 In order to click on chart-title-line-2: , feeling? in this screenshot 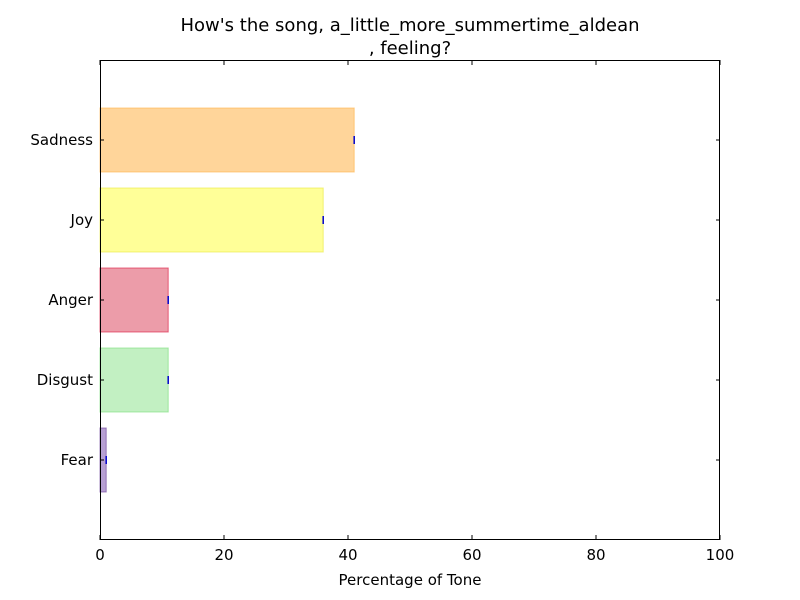, I will do `click(410, 48)`.